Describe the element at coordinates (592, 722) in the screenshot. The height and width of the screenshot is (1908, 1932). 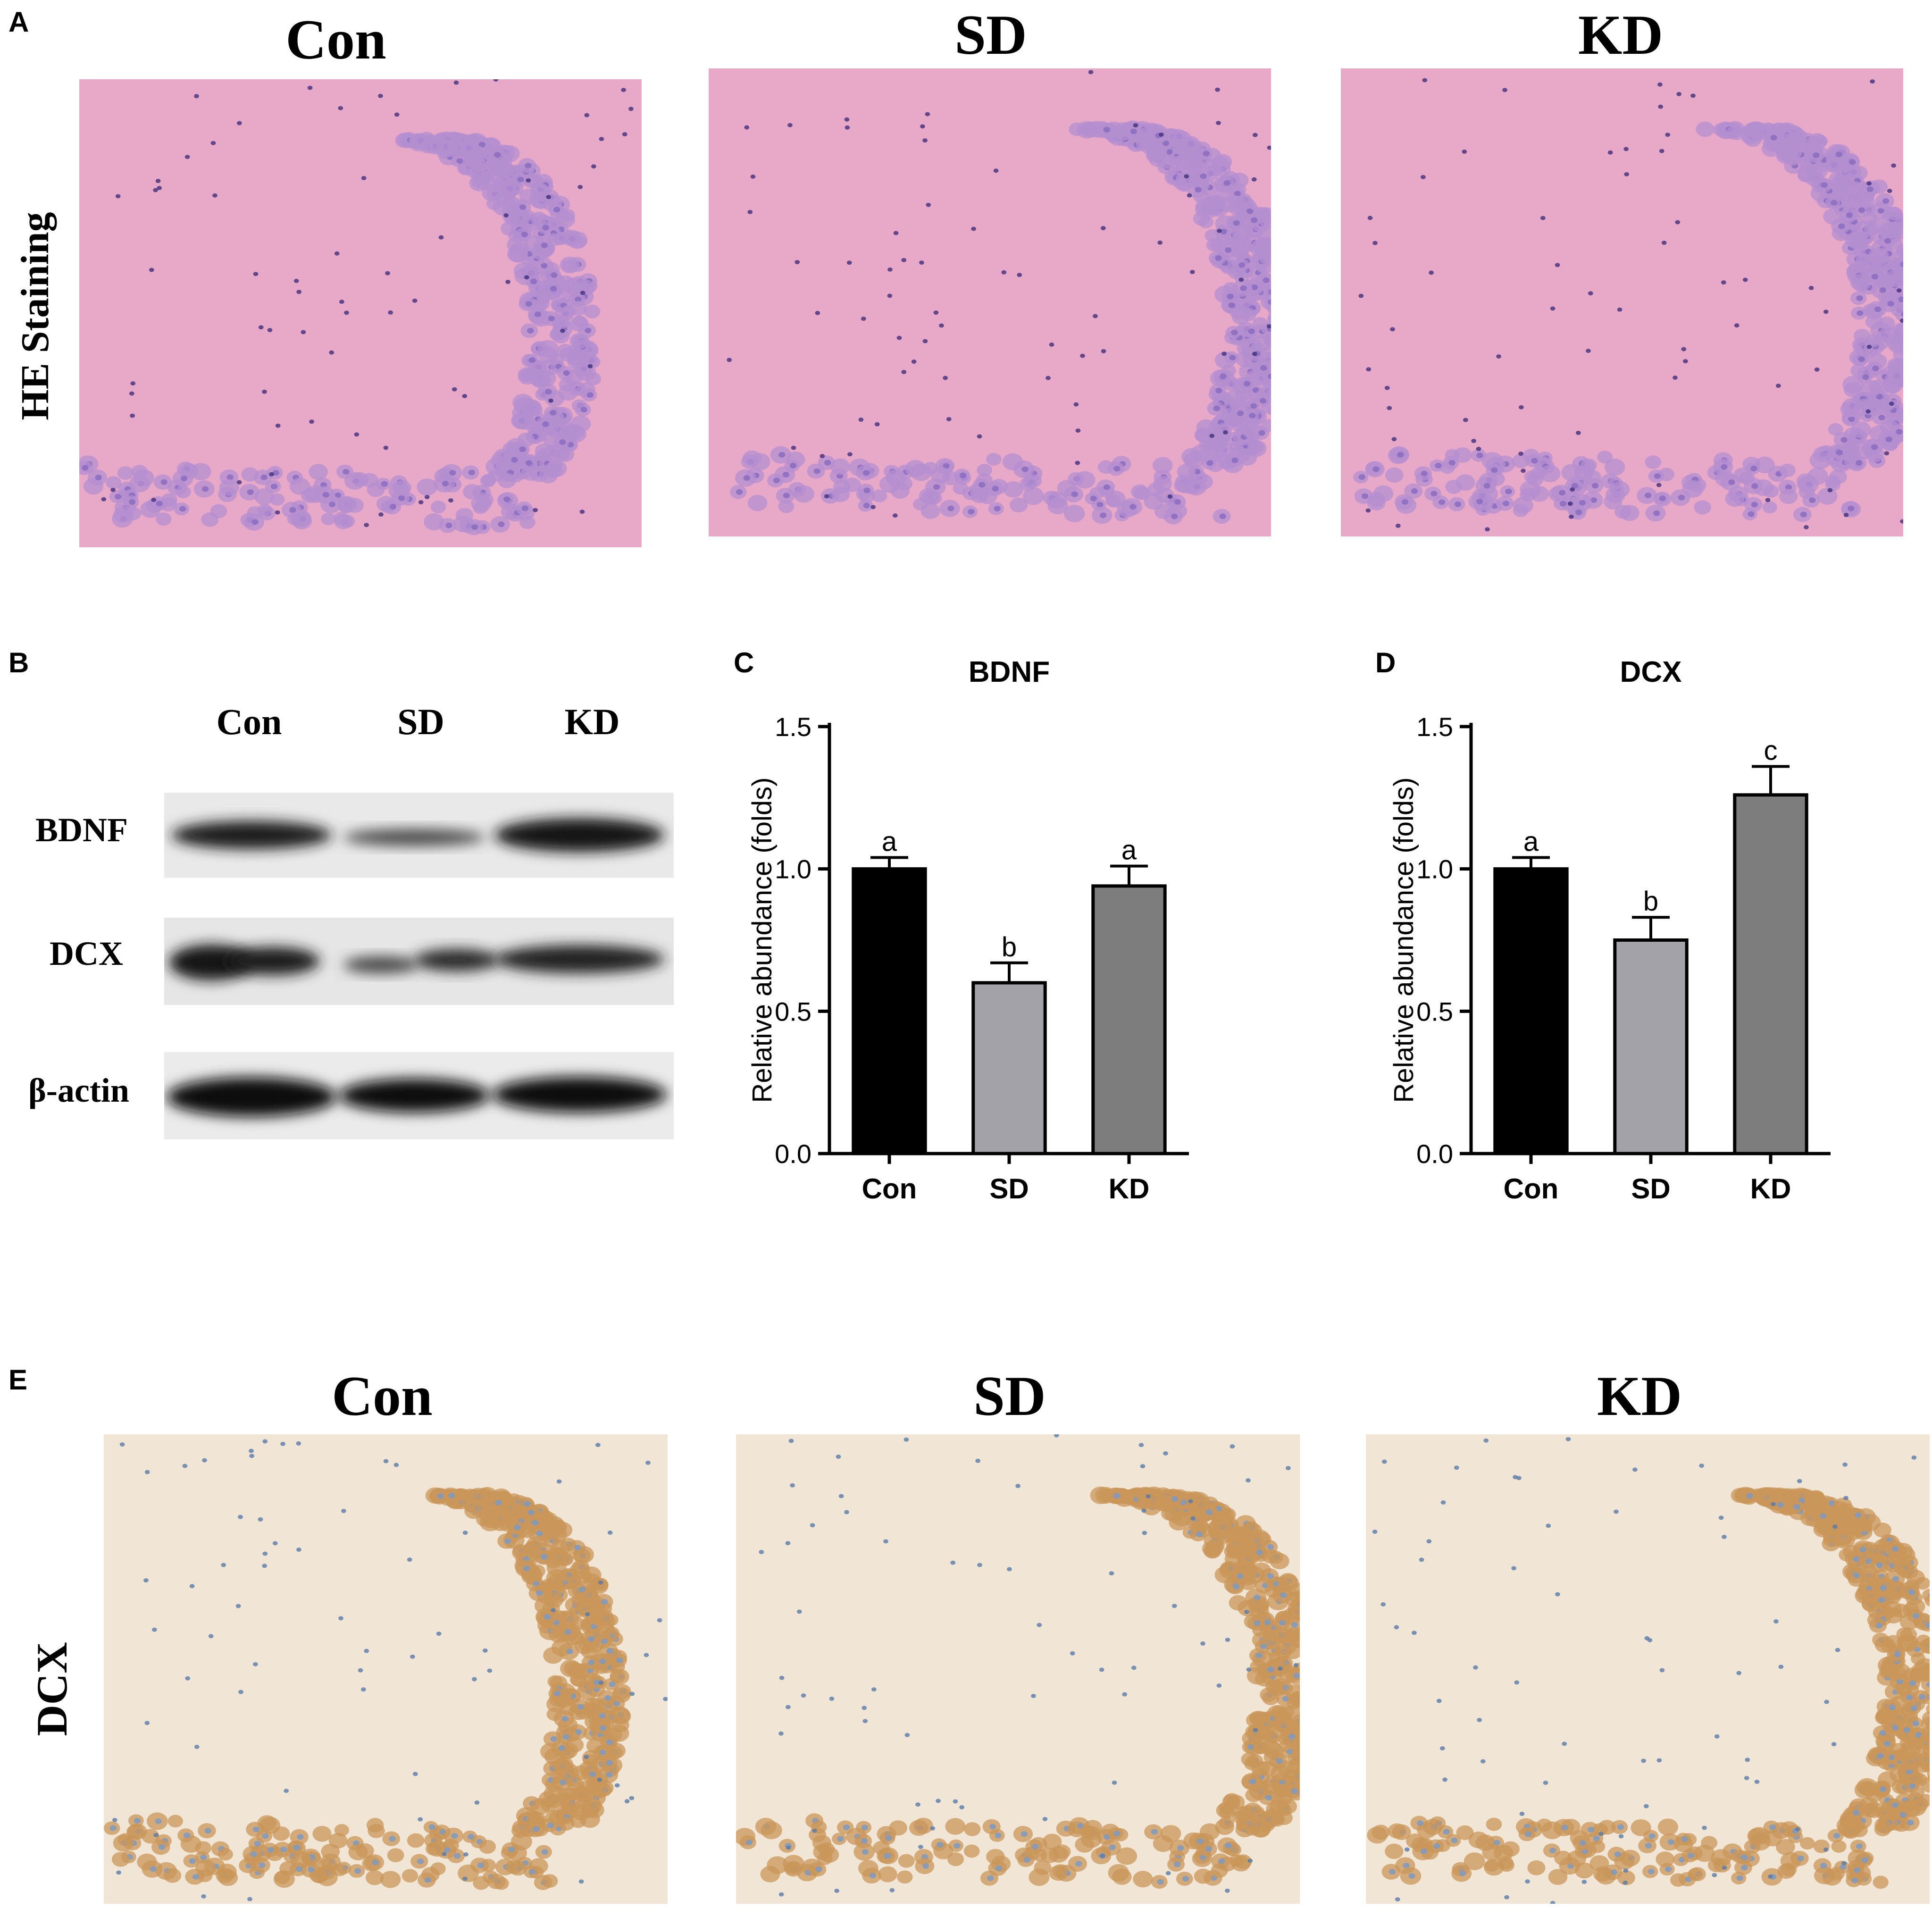
I see `wb-lane-kd: KD` at that location.